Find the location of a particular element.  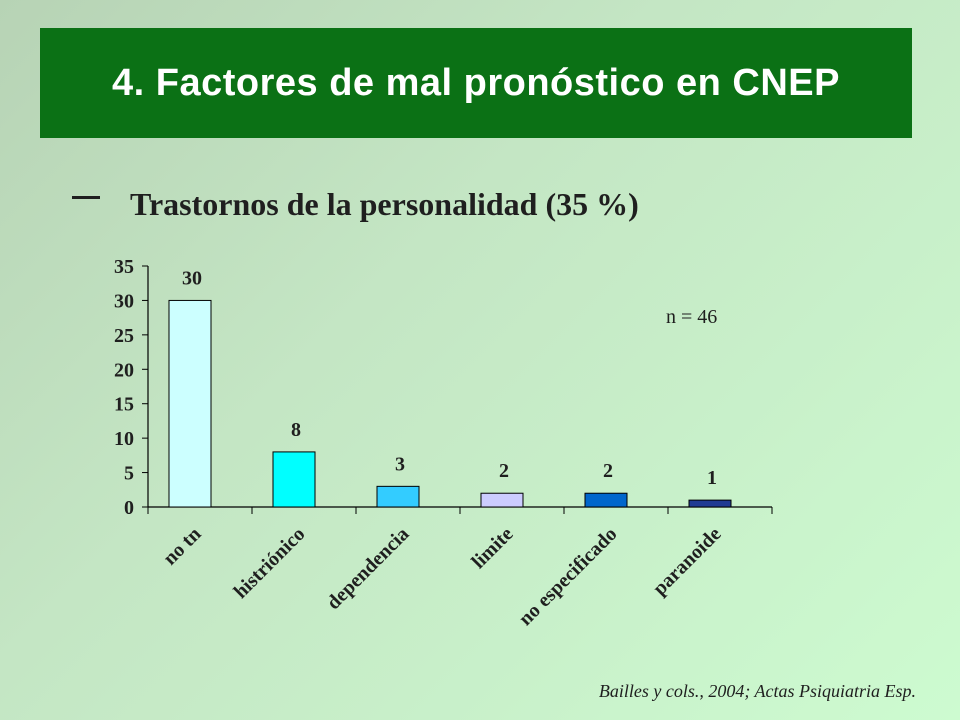

x-category-label: dependencia is located at coordinates (368, 568).